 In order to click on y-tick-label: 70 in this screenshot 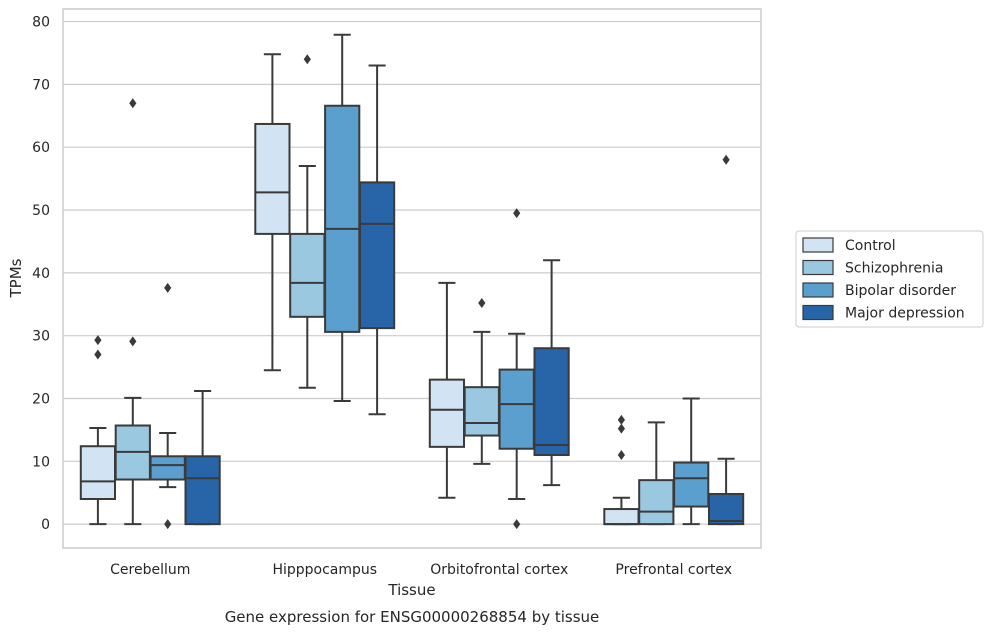, I will do `click(41, 85)`.